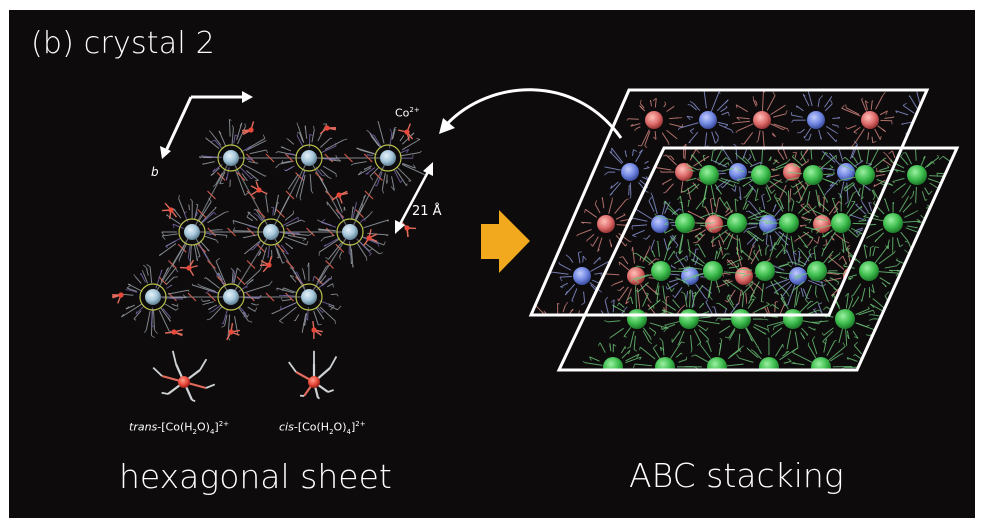  What do you see at coordinates (407, 113) in the screenshot?
I see `cobalt-ion-label: Co2+` at bounding box center [407, 113].